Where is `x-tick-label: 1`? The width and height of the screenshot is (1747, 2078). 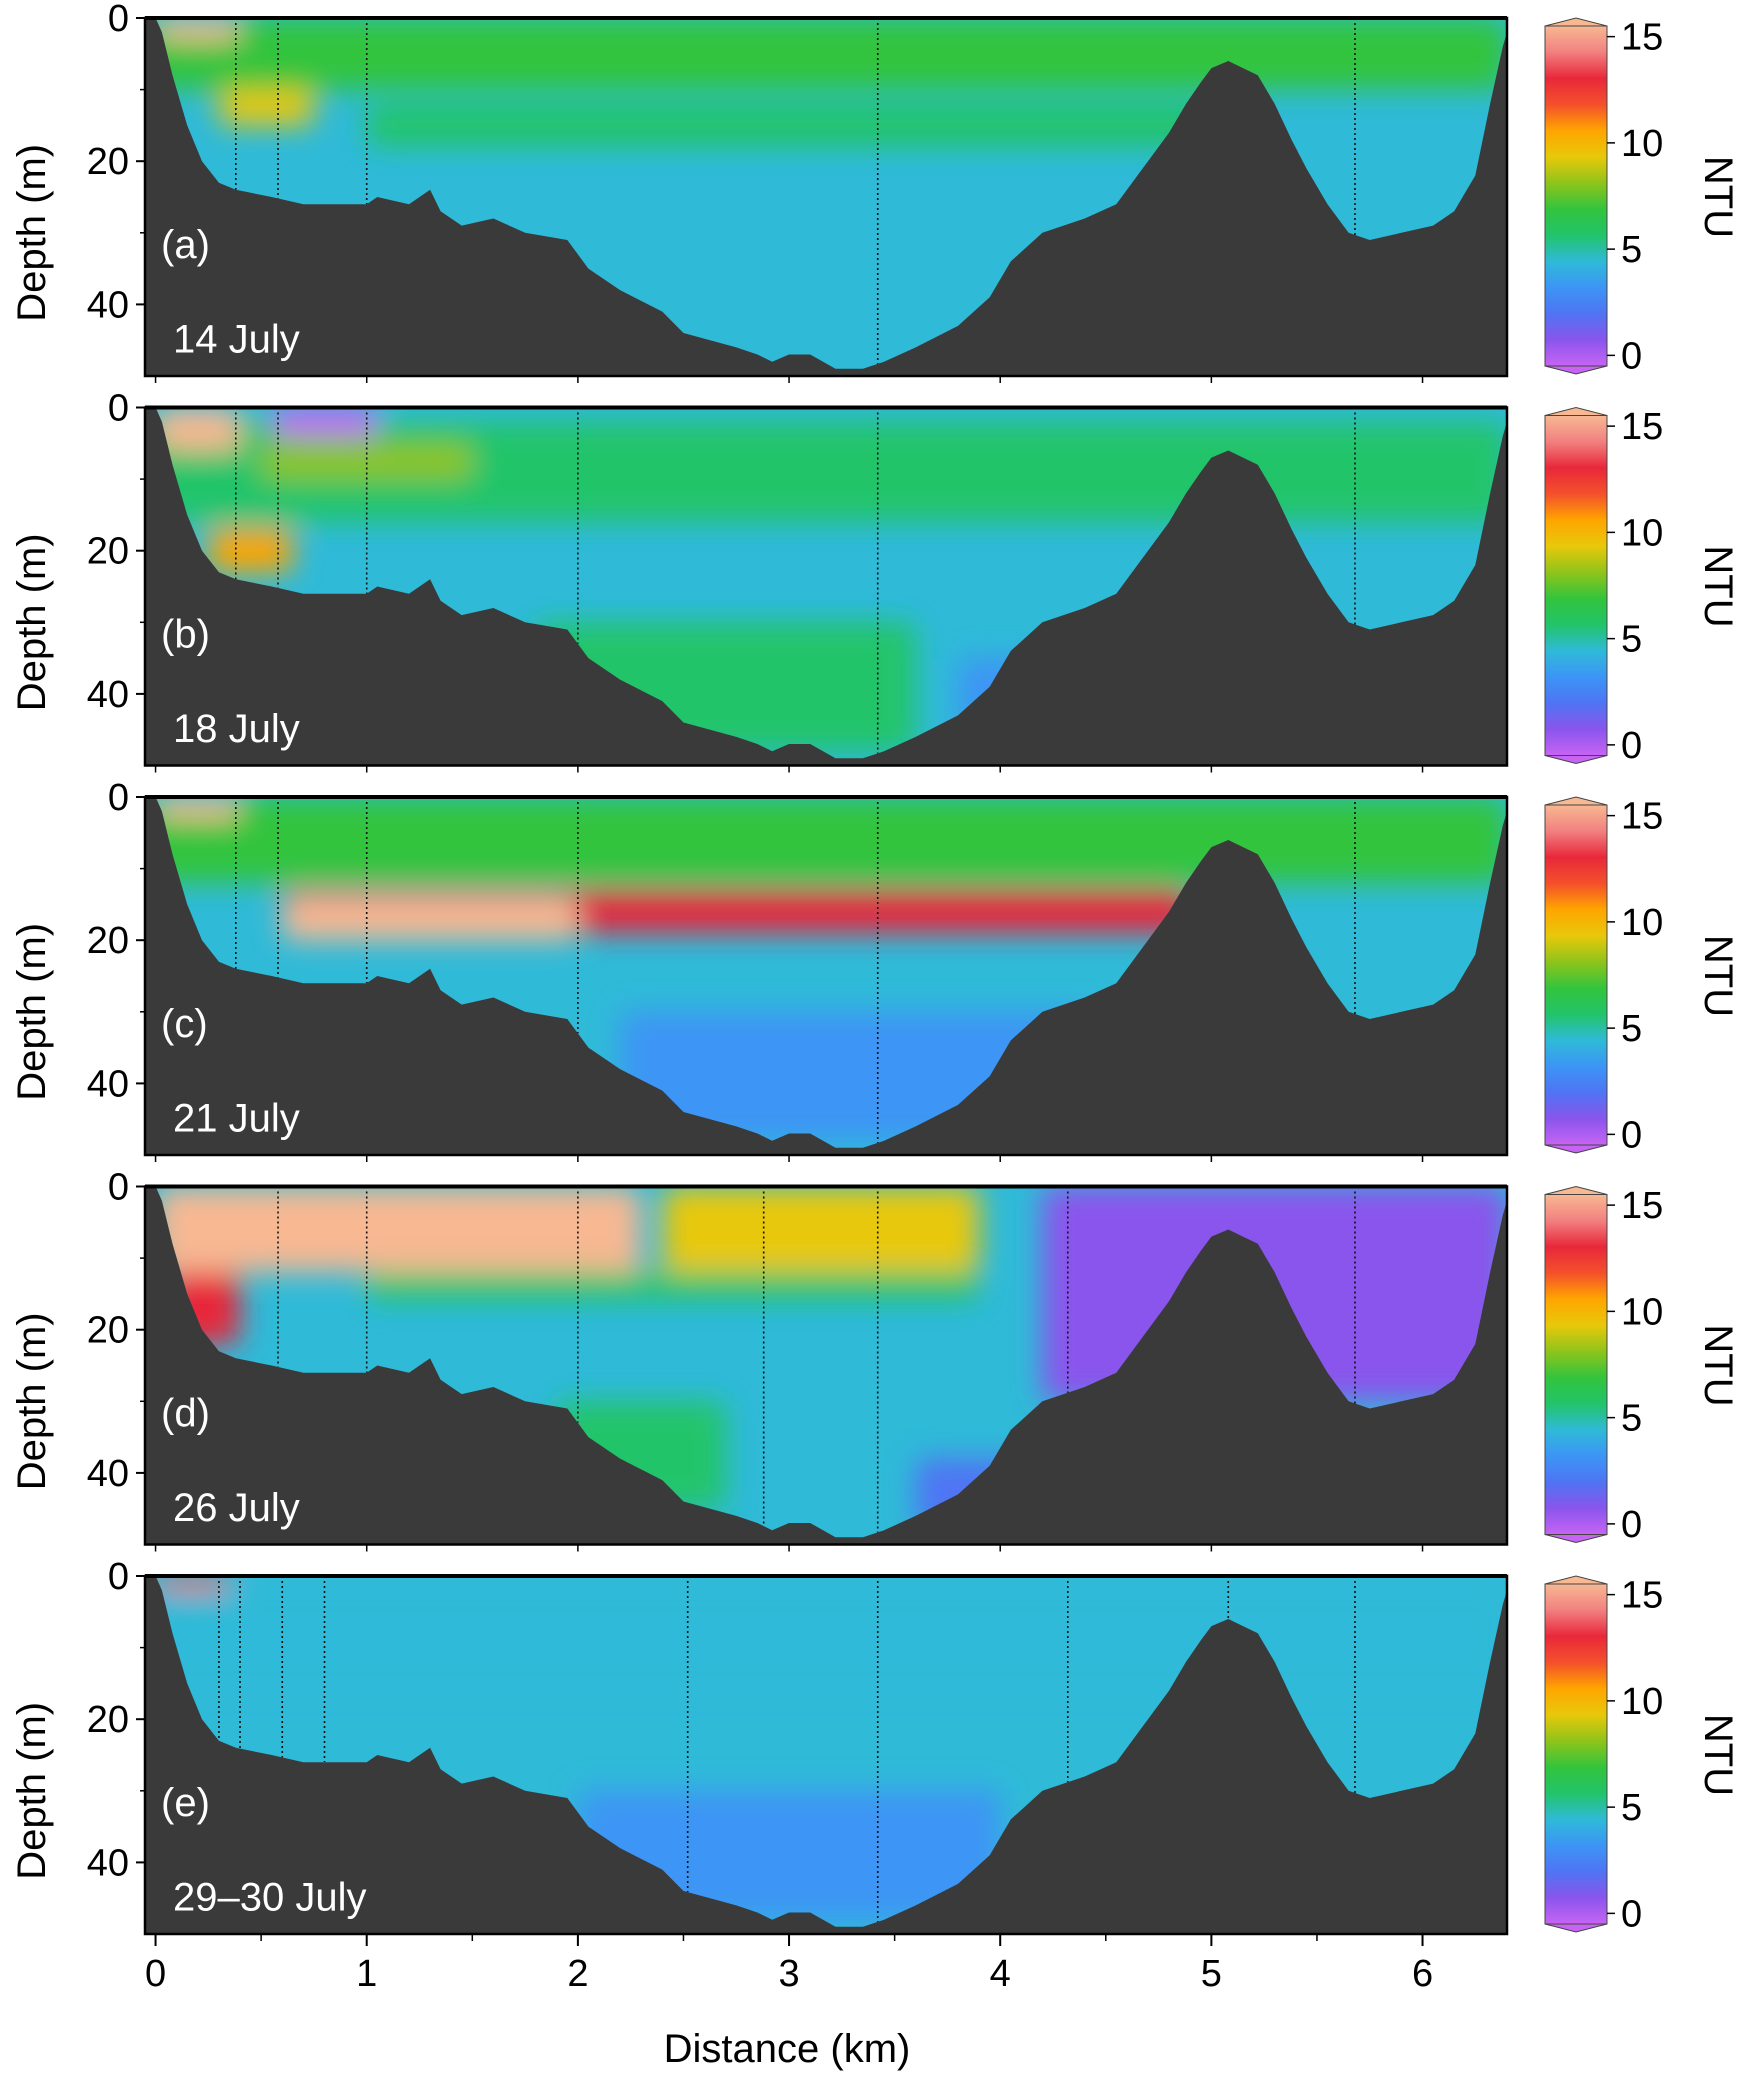
x-tick-label: 1 is located at coordinates (366, 1974).